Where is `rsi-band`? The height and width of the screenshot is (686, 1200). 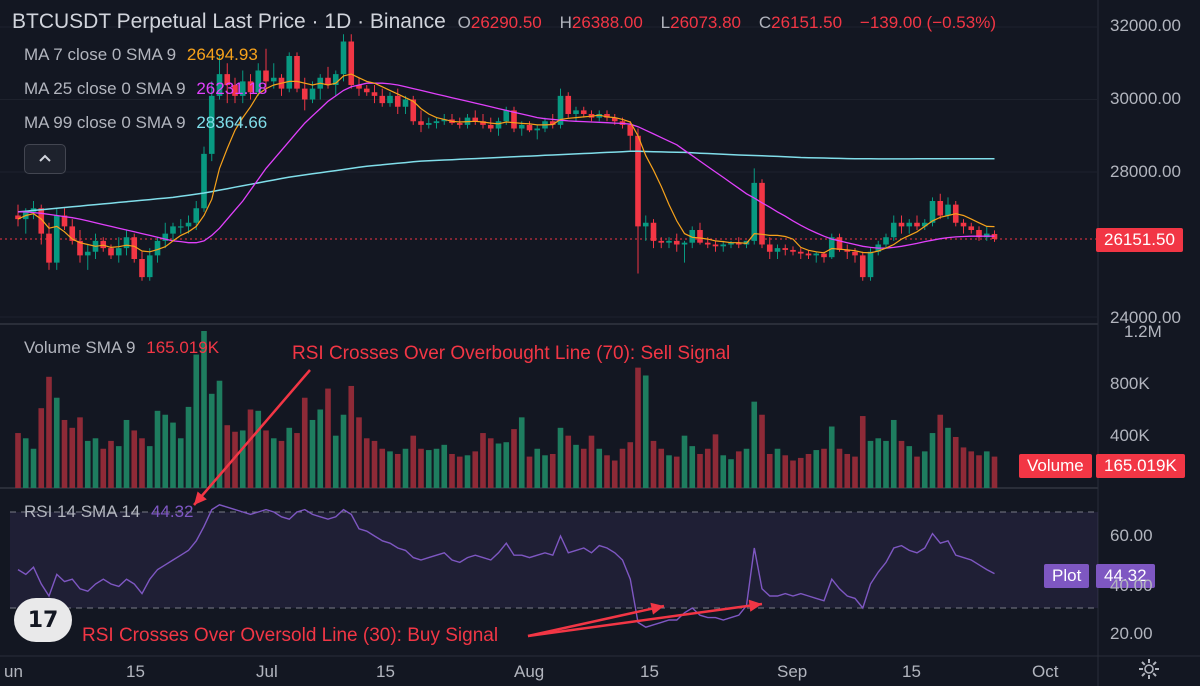 rsi-band is located at coordinates (554, 560).